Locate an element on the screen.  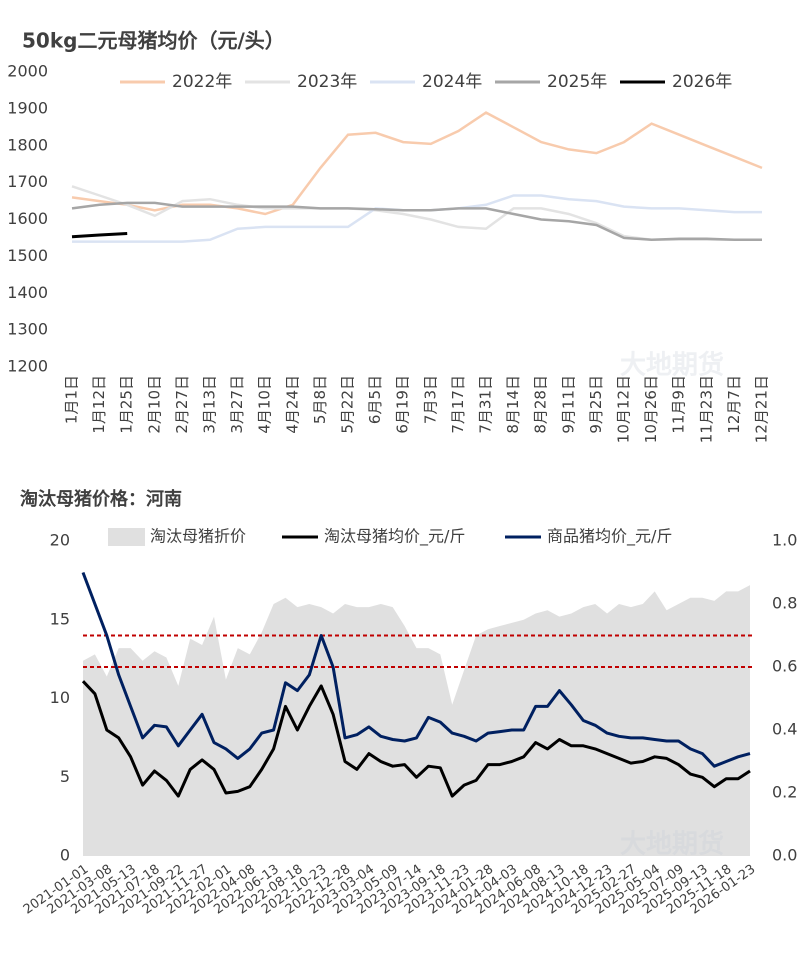
y2-tick-label: 1.0 is located at coordinates (784, 540).